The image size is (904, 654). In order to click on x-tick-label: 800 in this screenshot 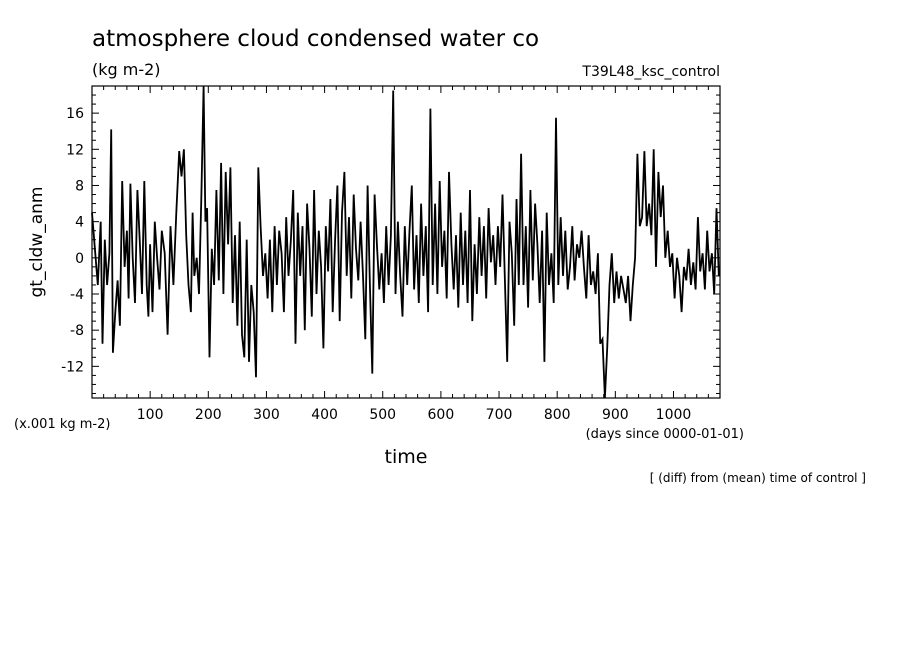, I will do `click(557, 415)`.